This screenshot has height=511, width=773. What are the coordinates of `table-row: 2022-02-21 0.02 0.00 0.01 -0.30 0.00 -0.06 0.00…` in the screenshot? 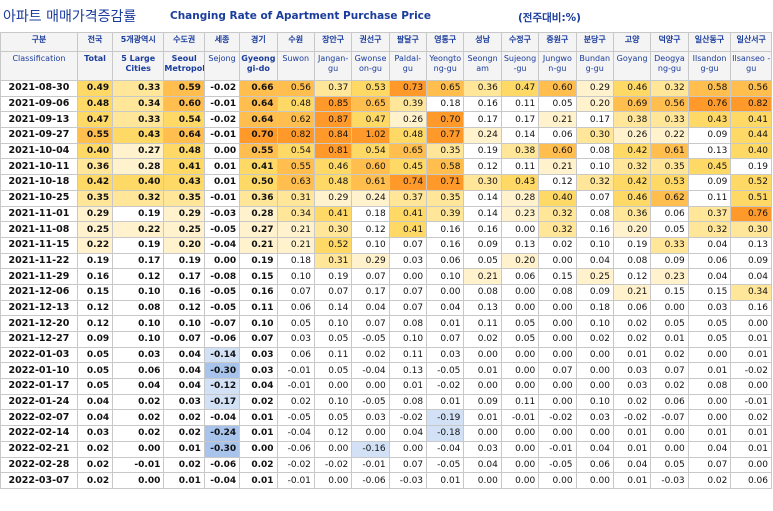 It's located at (386, 449).